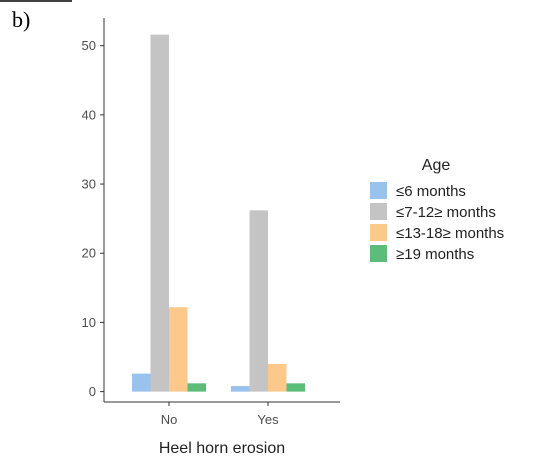 The width and height of the screenshot is (542, 461). I want to click on x-tick-label-no: No, so click(169, 419).